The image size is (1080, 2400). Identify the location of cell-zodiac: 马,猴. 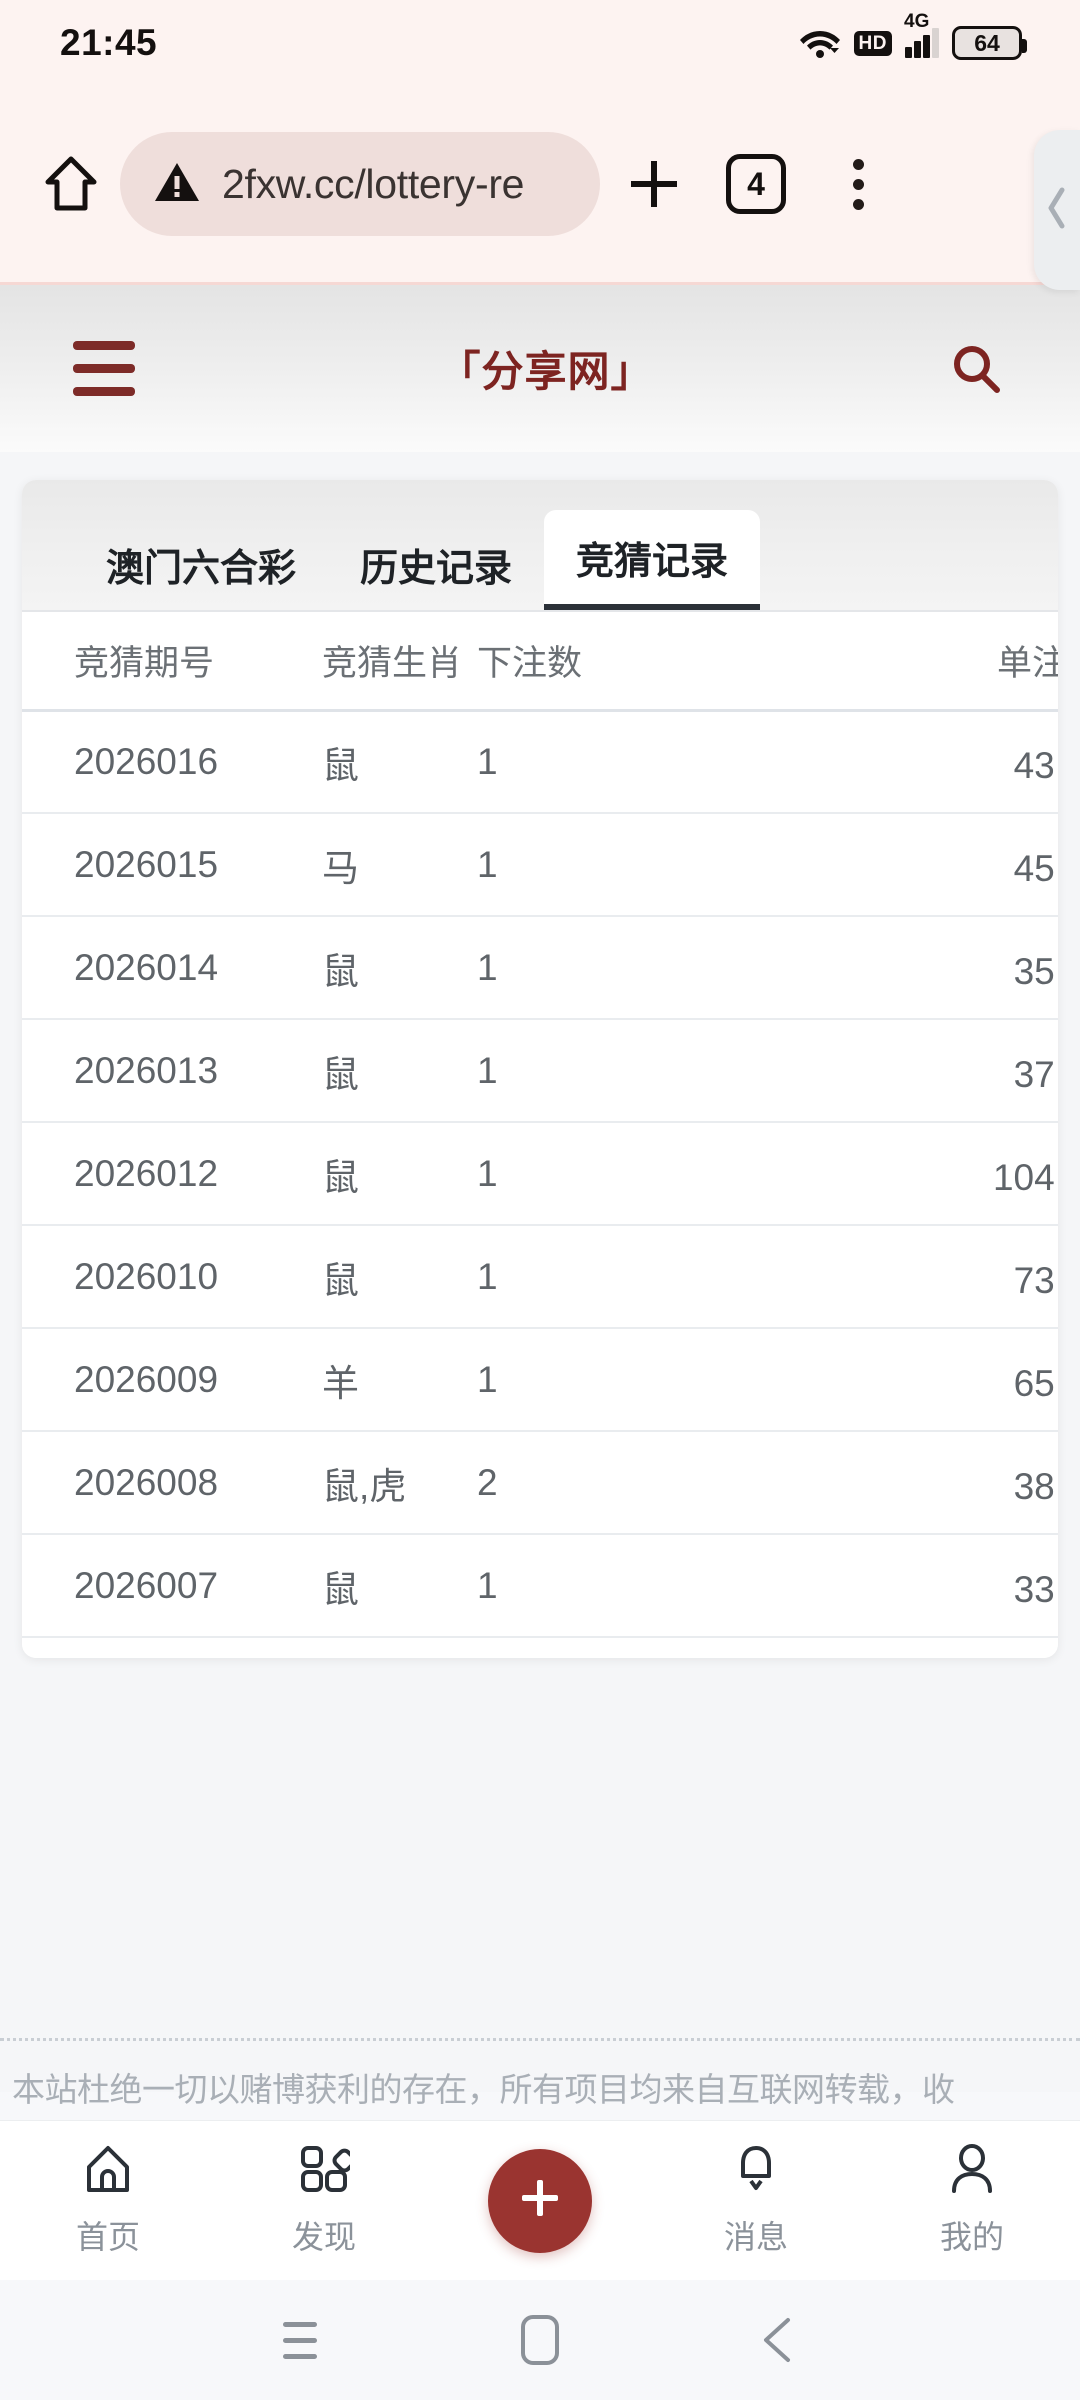
(399, 1647).